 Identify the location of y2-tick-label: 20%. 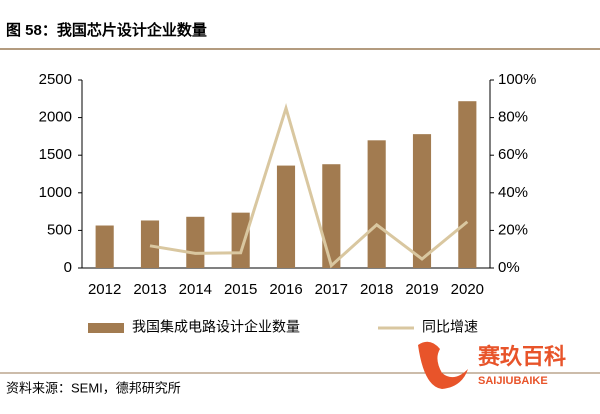
(513, 229).